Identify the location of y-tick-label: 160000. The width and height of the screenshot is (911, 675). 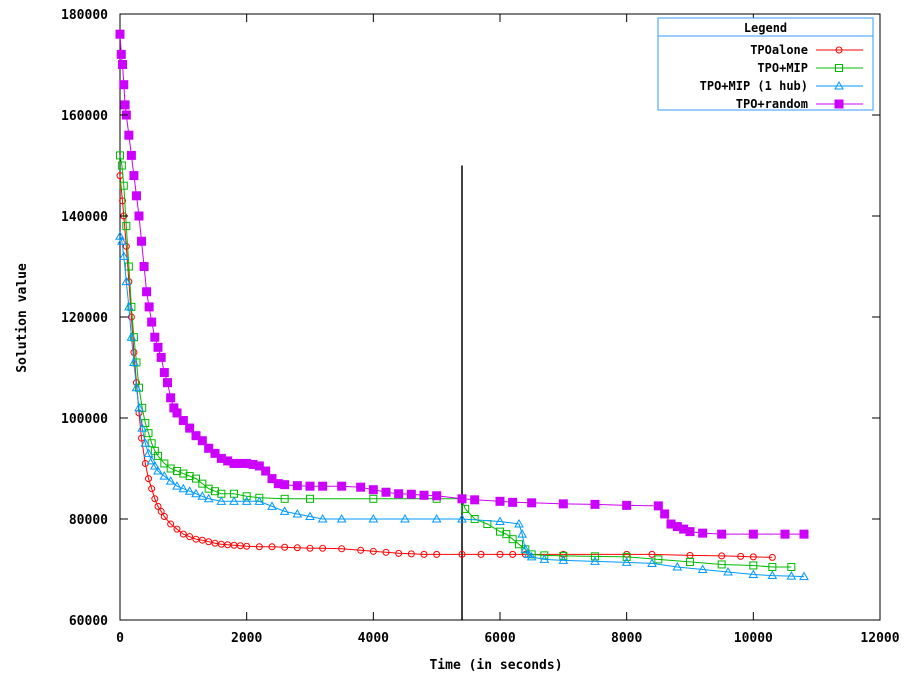
(84, 116).